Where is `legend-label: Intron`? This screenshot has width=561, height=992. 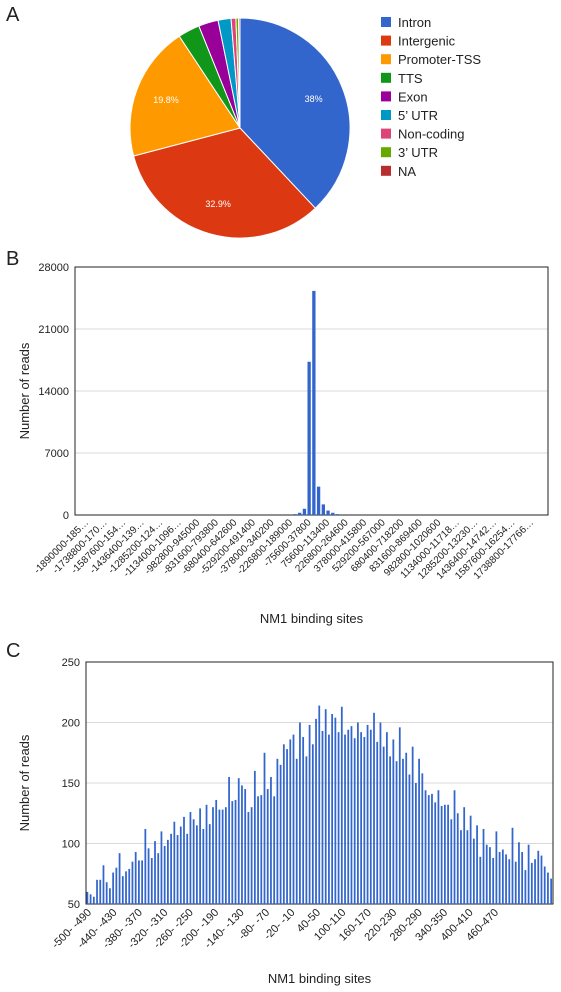
legend-label: Intron is located at coordinates (414, 22).